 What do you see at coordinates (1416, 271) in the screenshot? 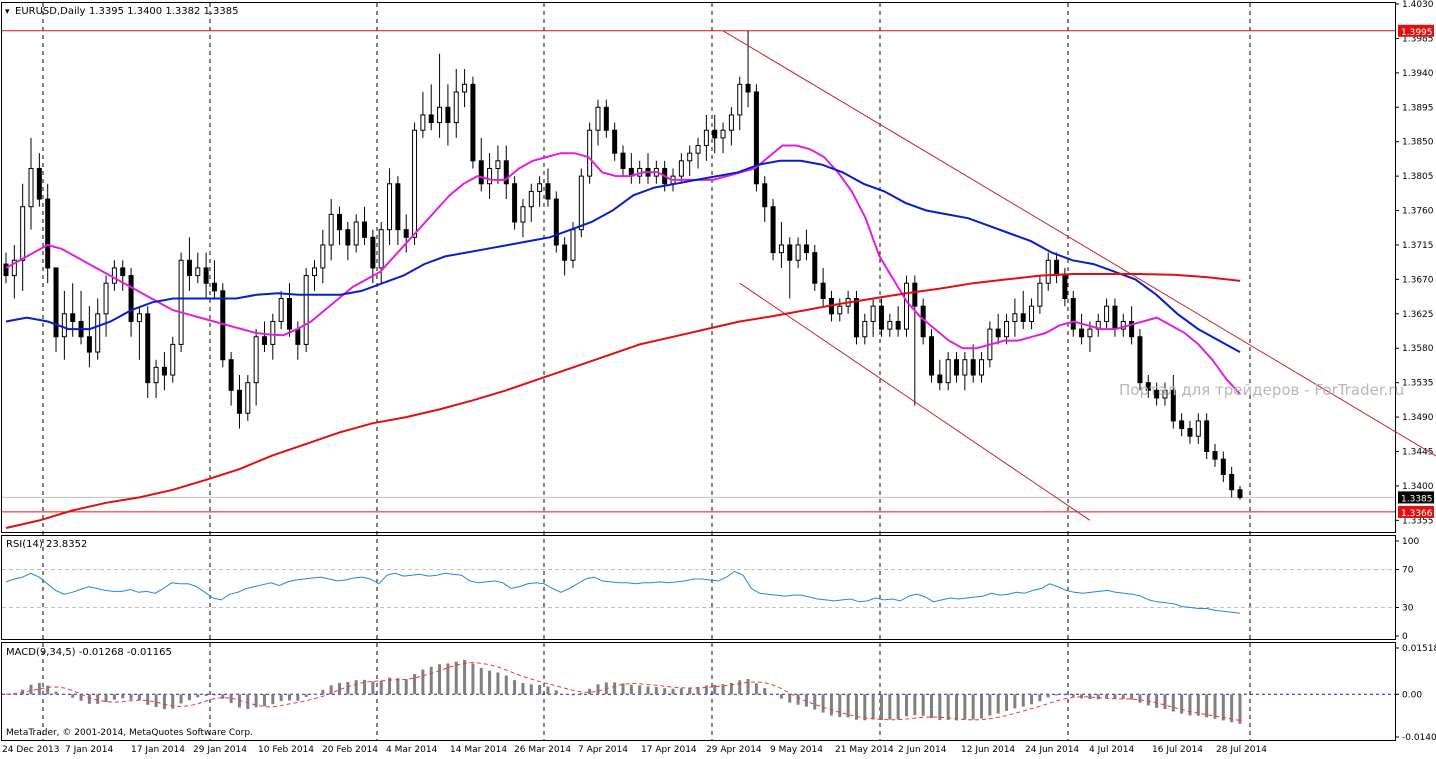
I see `price-tags: 1.3995 1.3366 1.3385` at bounding box center [1416, 271].